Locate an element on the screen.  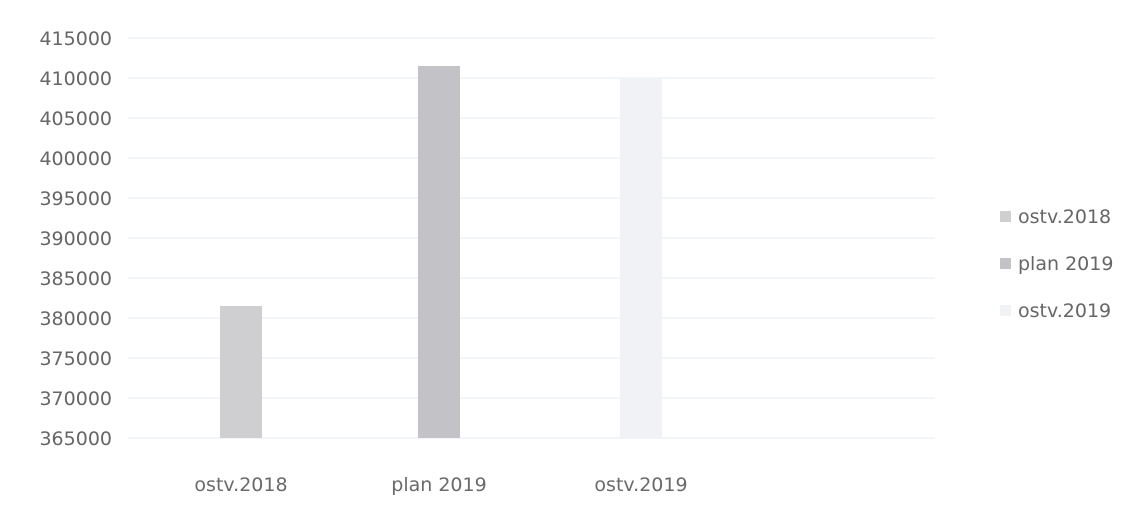
y-tick-label: 370000 is located at coordinates (75, 399).